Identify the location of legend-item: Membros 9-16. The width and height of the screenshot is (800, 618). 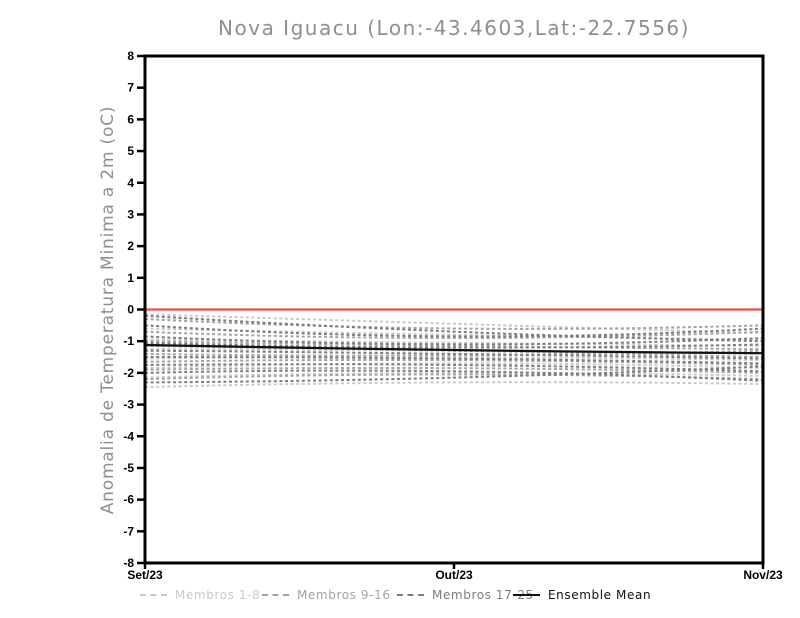
(326, 595).